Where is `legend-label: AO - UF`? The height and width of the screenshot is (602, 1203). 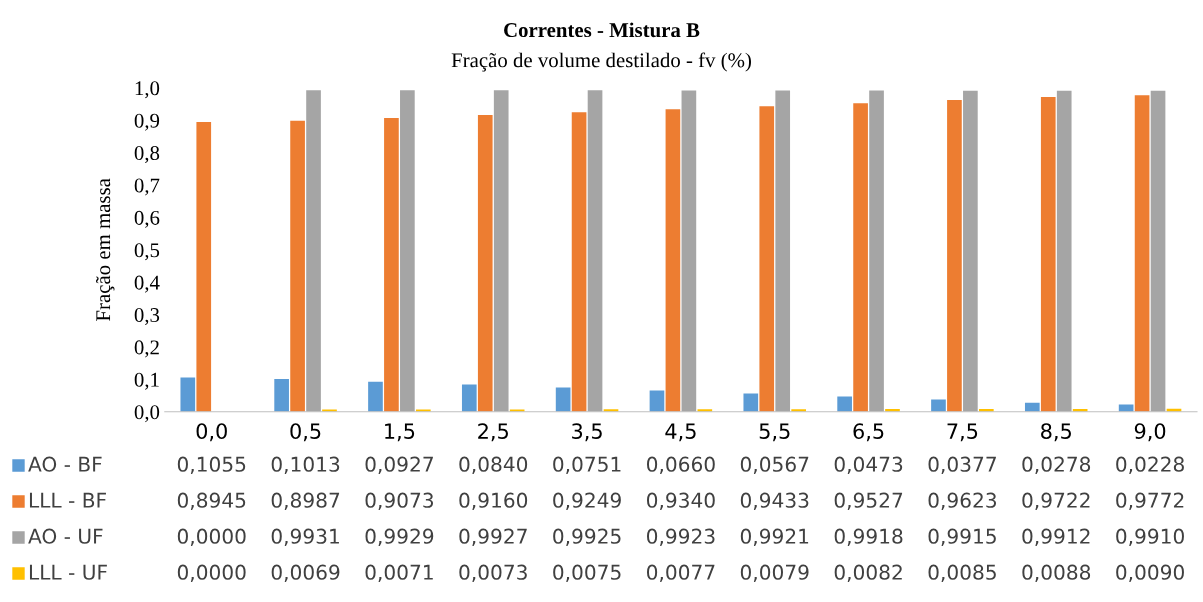
legend-label: AO - UF is located at coordinates (65, 536).